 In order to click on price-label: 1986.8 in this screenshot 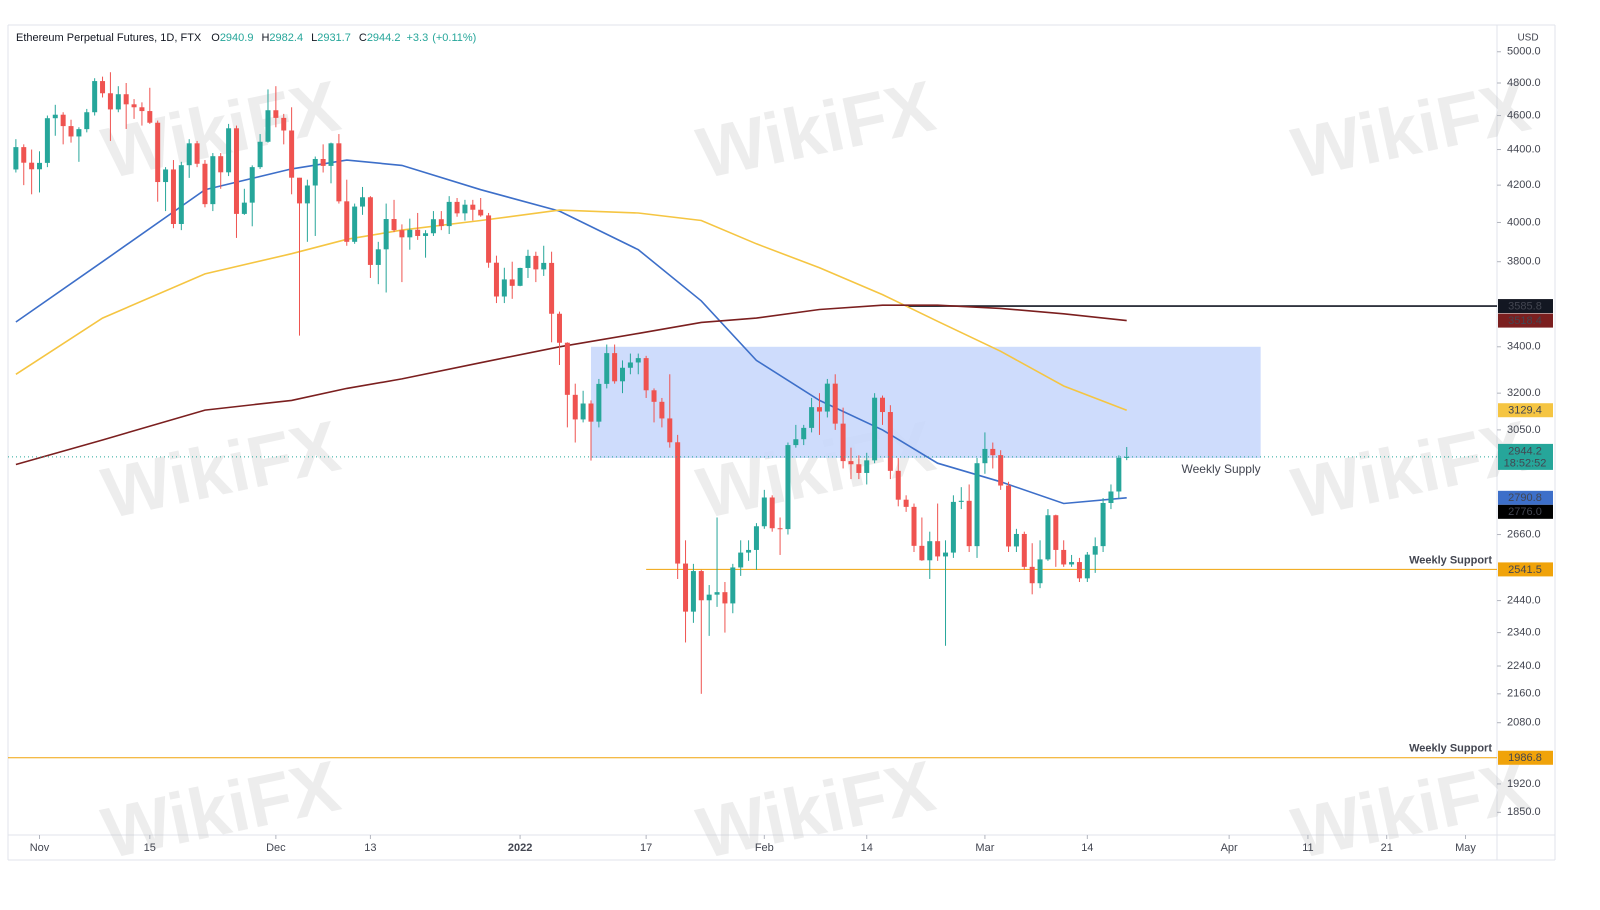, I will do `click(1525, 758)`.